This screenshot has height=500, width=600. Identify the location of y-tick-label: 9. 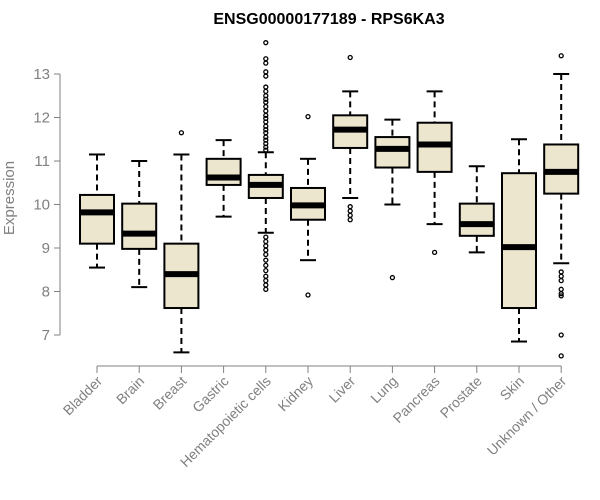
(46, 248).